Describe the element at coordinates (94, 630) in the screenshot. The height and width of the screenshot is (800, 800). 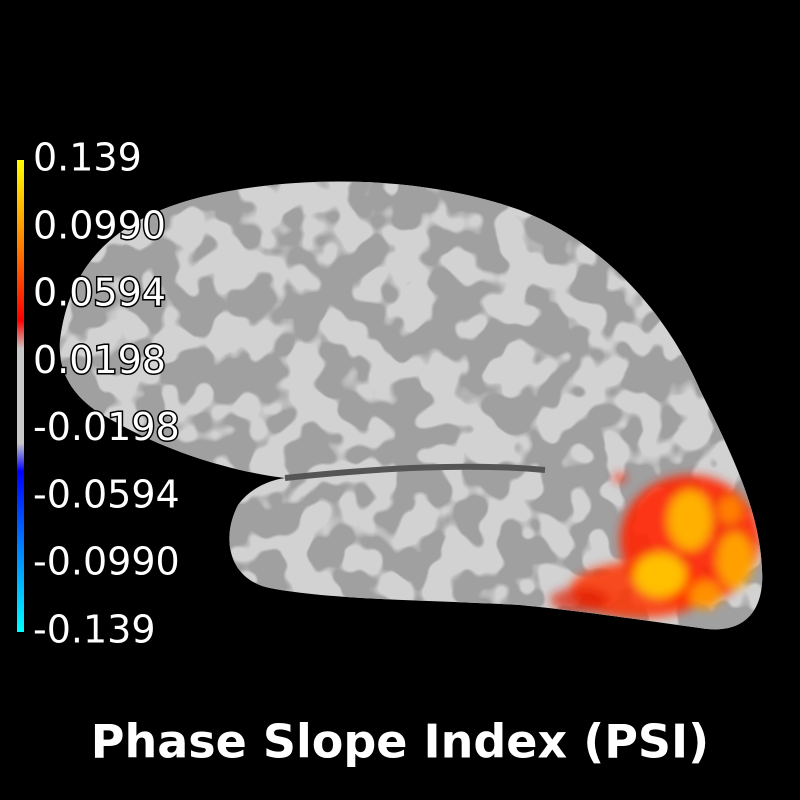
I see `colorbar-tick-label: -0.139` at that location.